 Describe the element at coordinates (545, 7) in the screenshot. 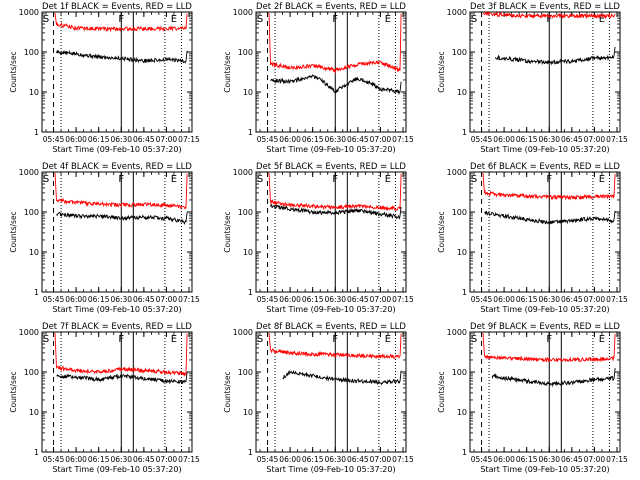

I see `chart-title: Det 3f BLACK = Events, RED = LLD` at that location.